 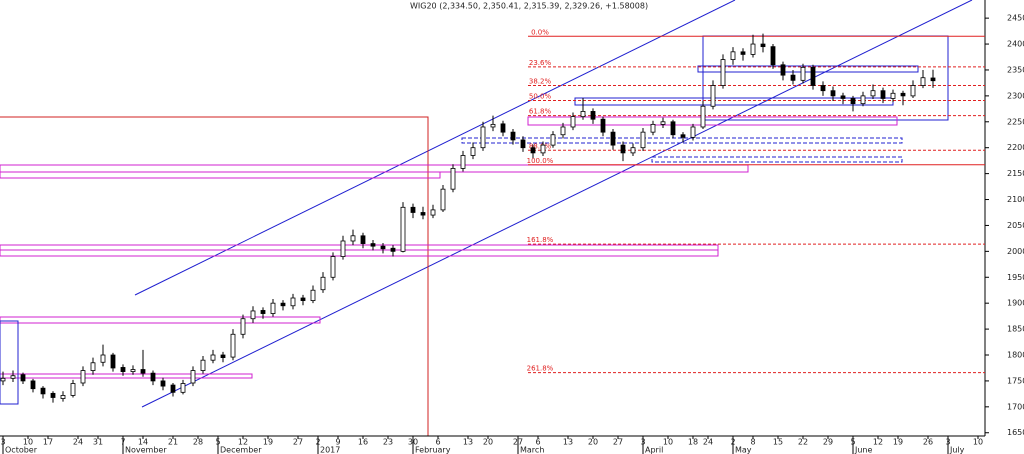 I want to click on x-tick-label: 17, so click(x=48, y=442).